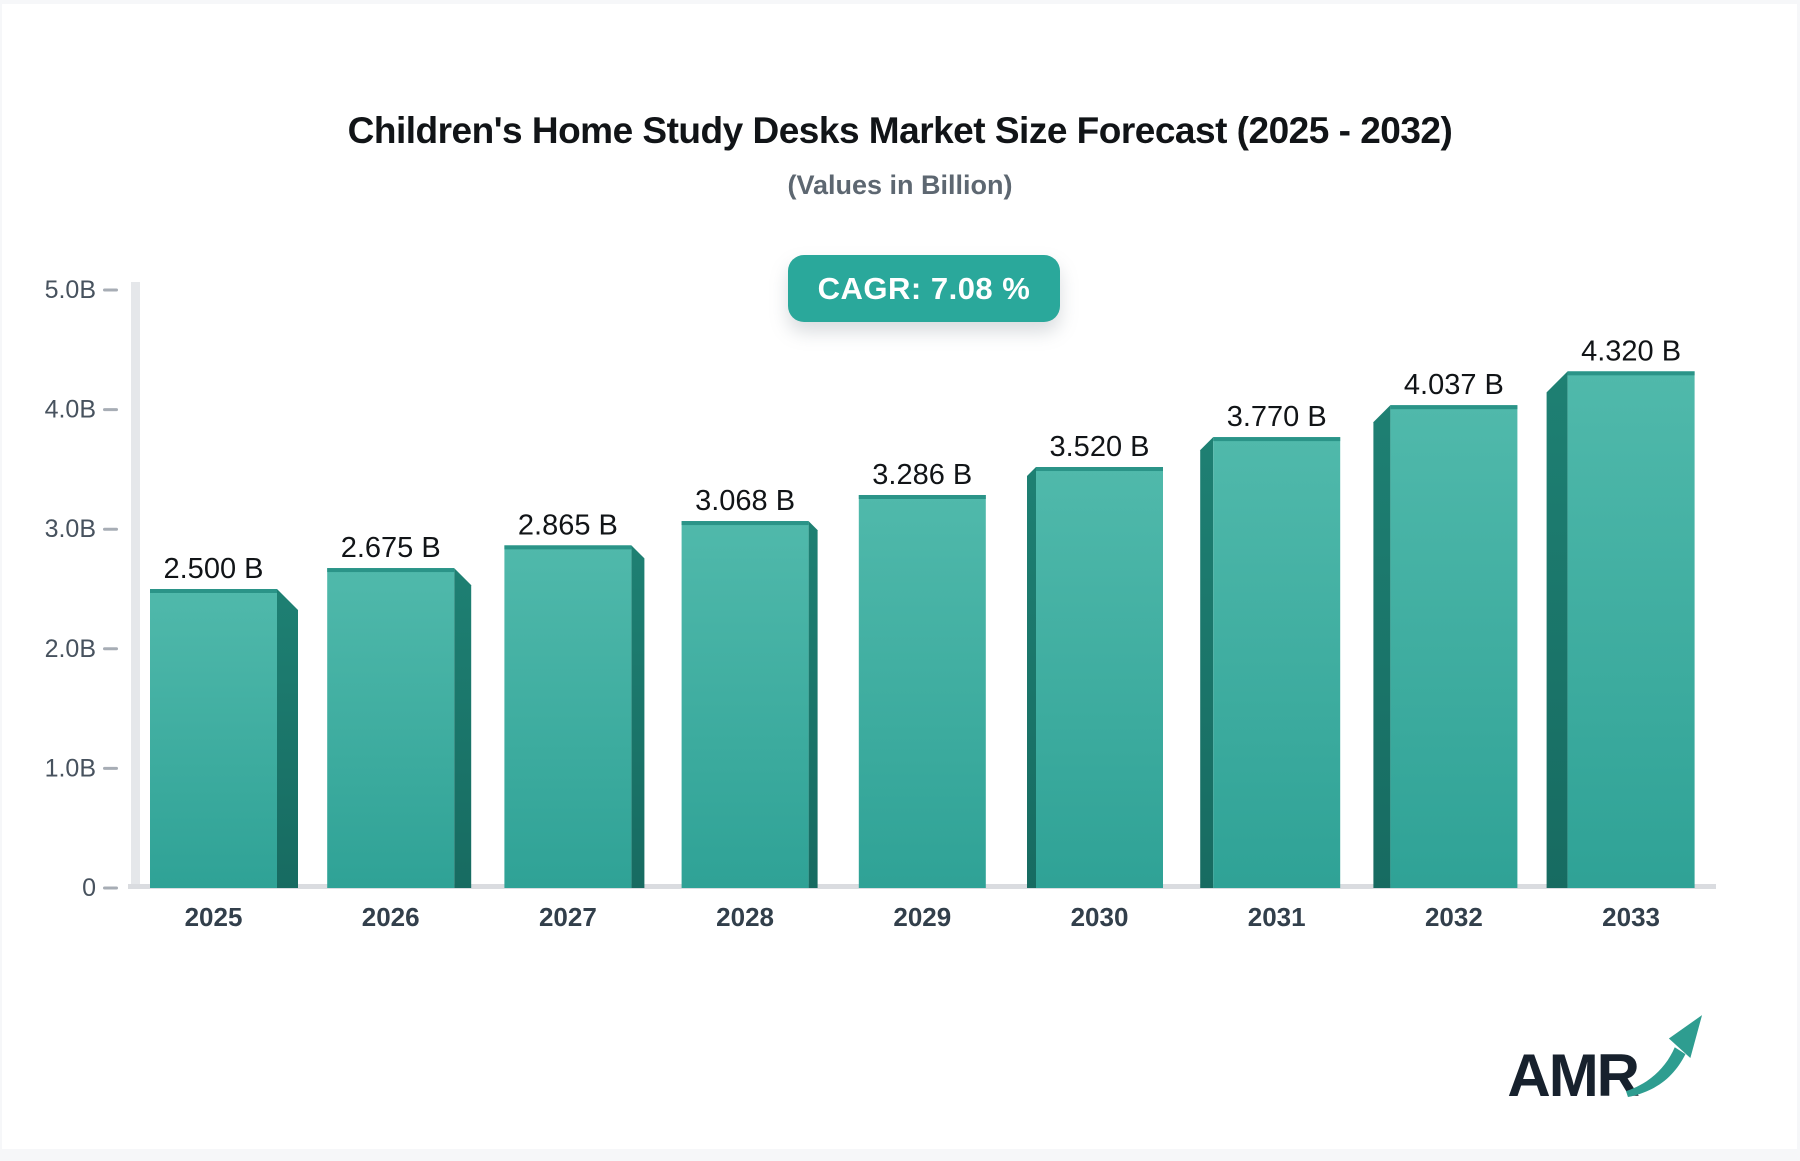 This screenshot has height=1161, width=1800. Describe the element at coordinates (391, 917) in the screenshot. I see `x-axis-label: 2026` at that location.